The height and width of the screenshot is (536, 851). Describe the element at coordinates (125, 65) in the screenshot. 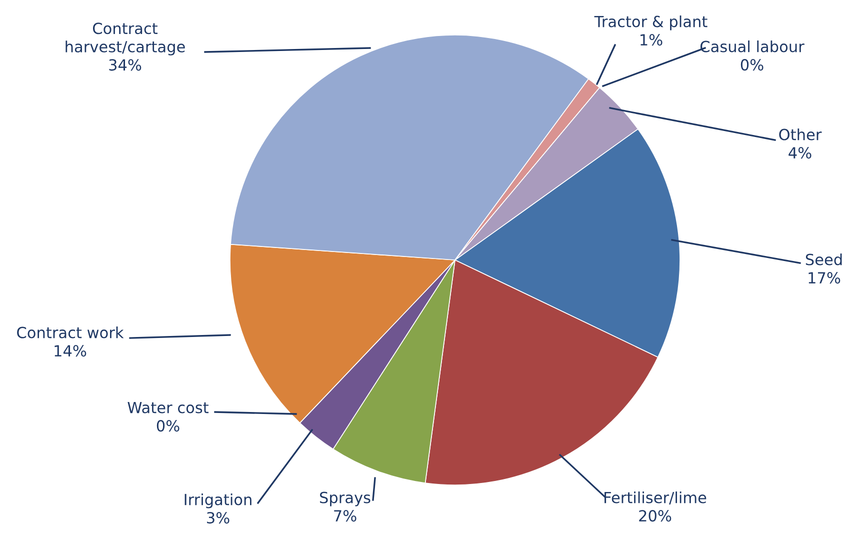

I see `data-label: 34%` at that location.